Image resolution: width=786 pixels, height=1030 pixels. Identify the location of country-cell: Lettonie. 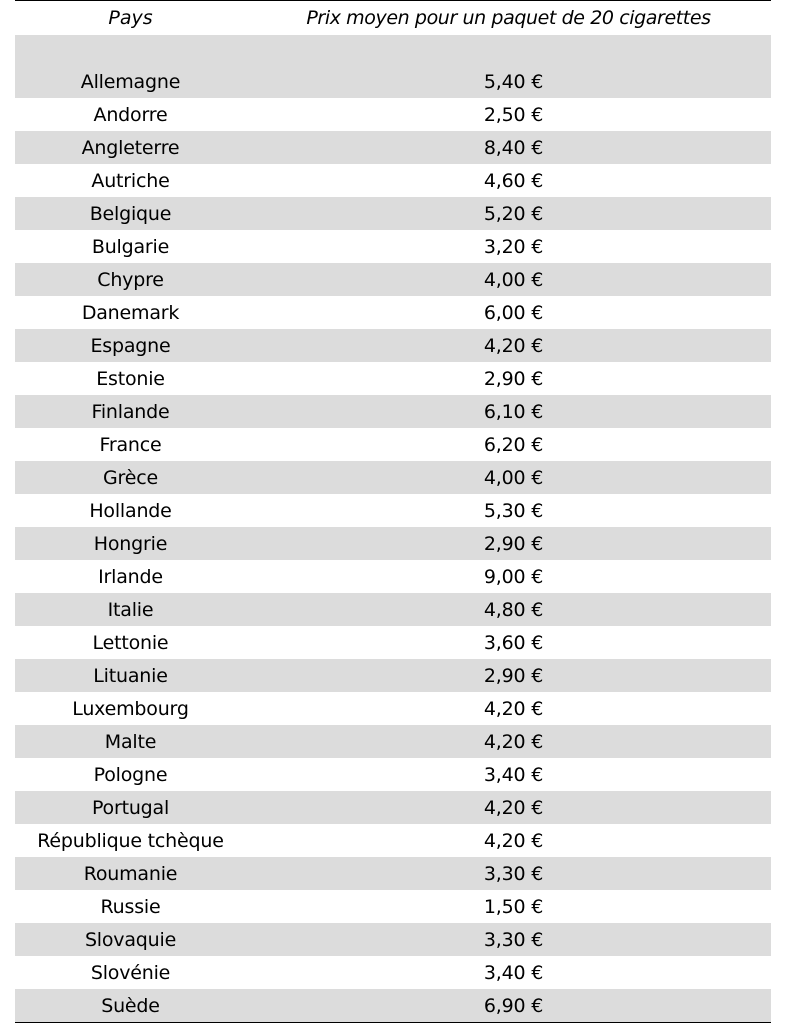
(130, 642).